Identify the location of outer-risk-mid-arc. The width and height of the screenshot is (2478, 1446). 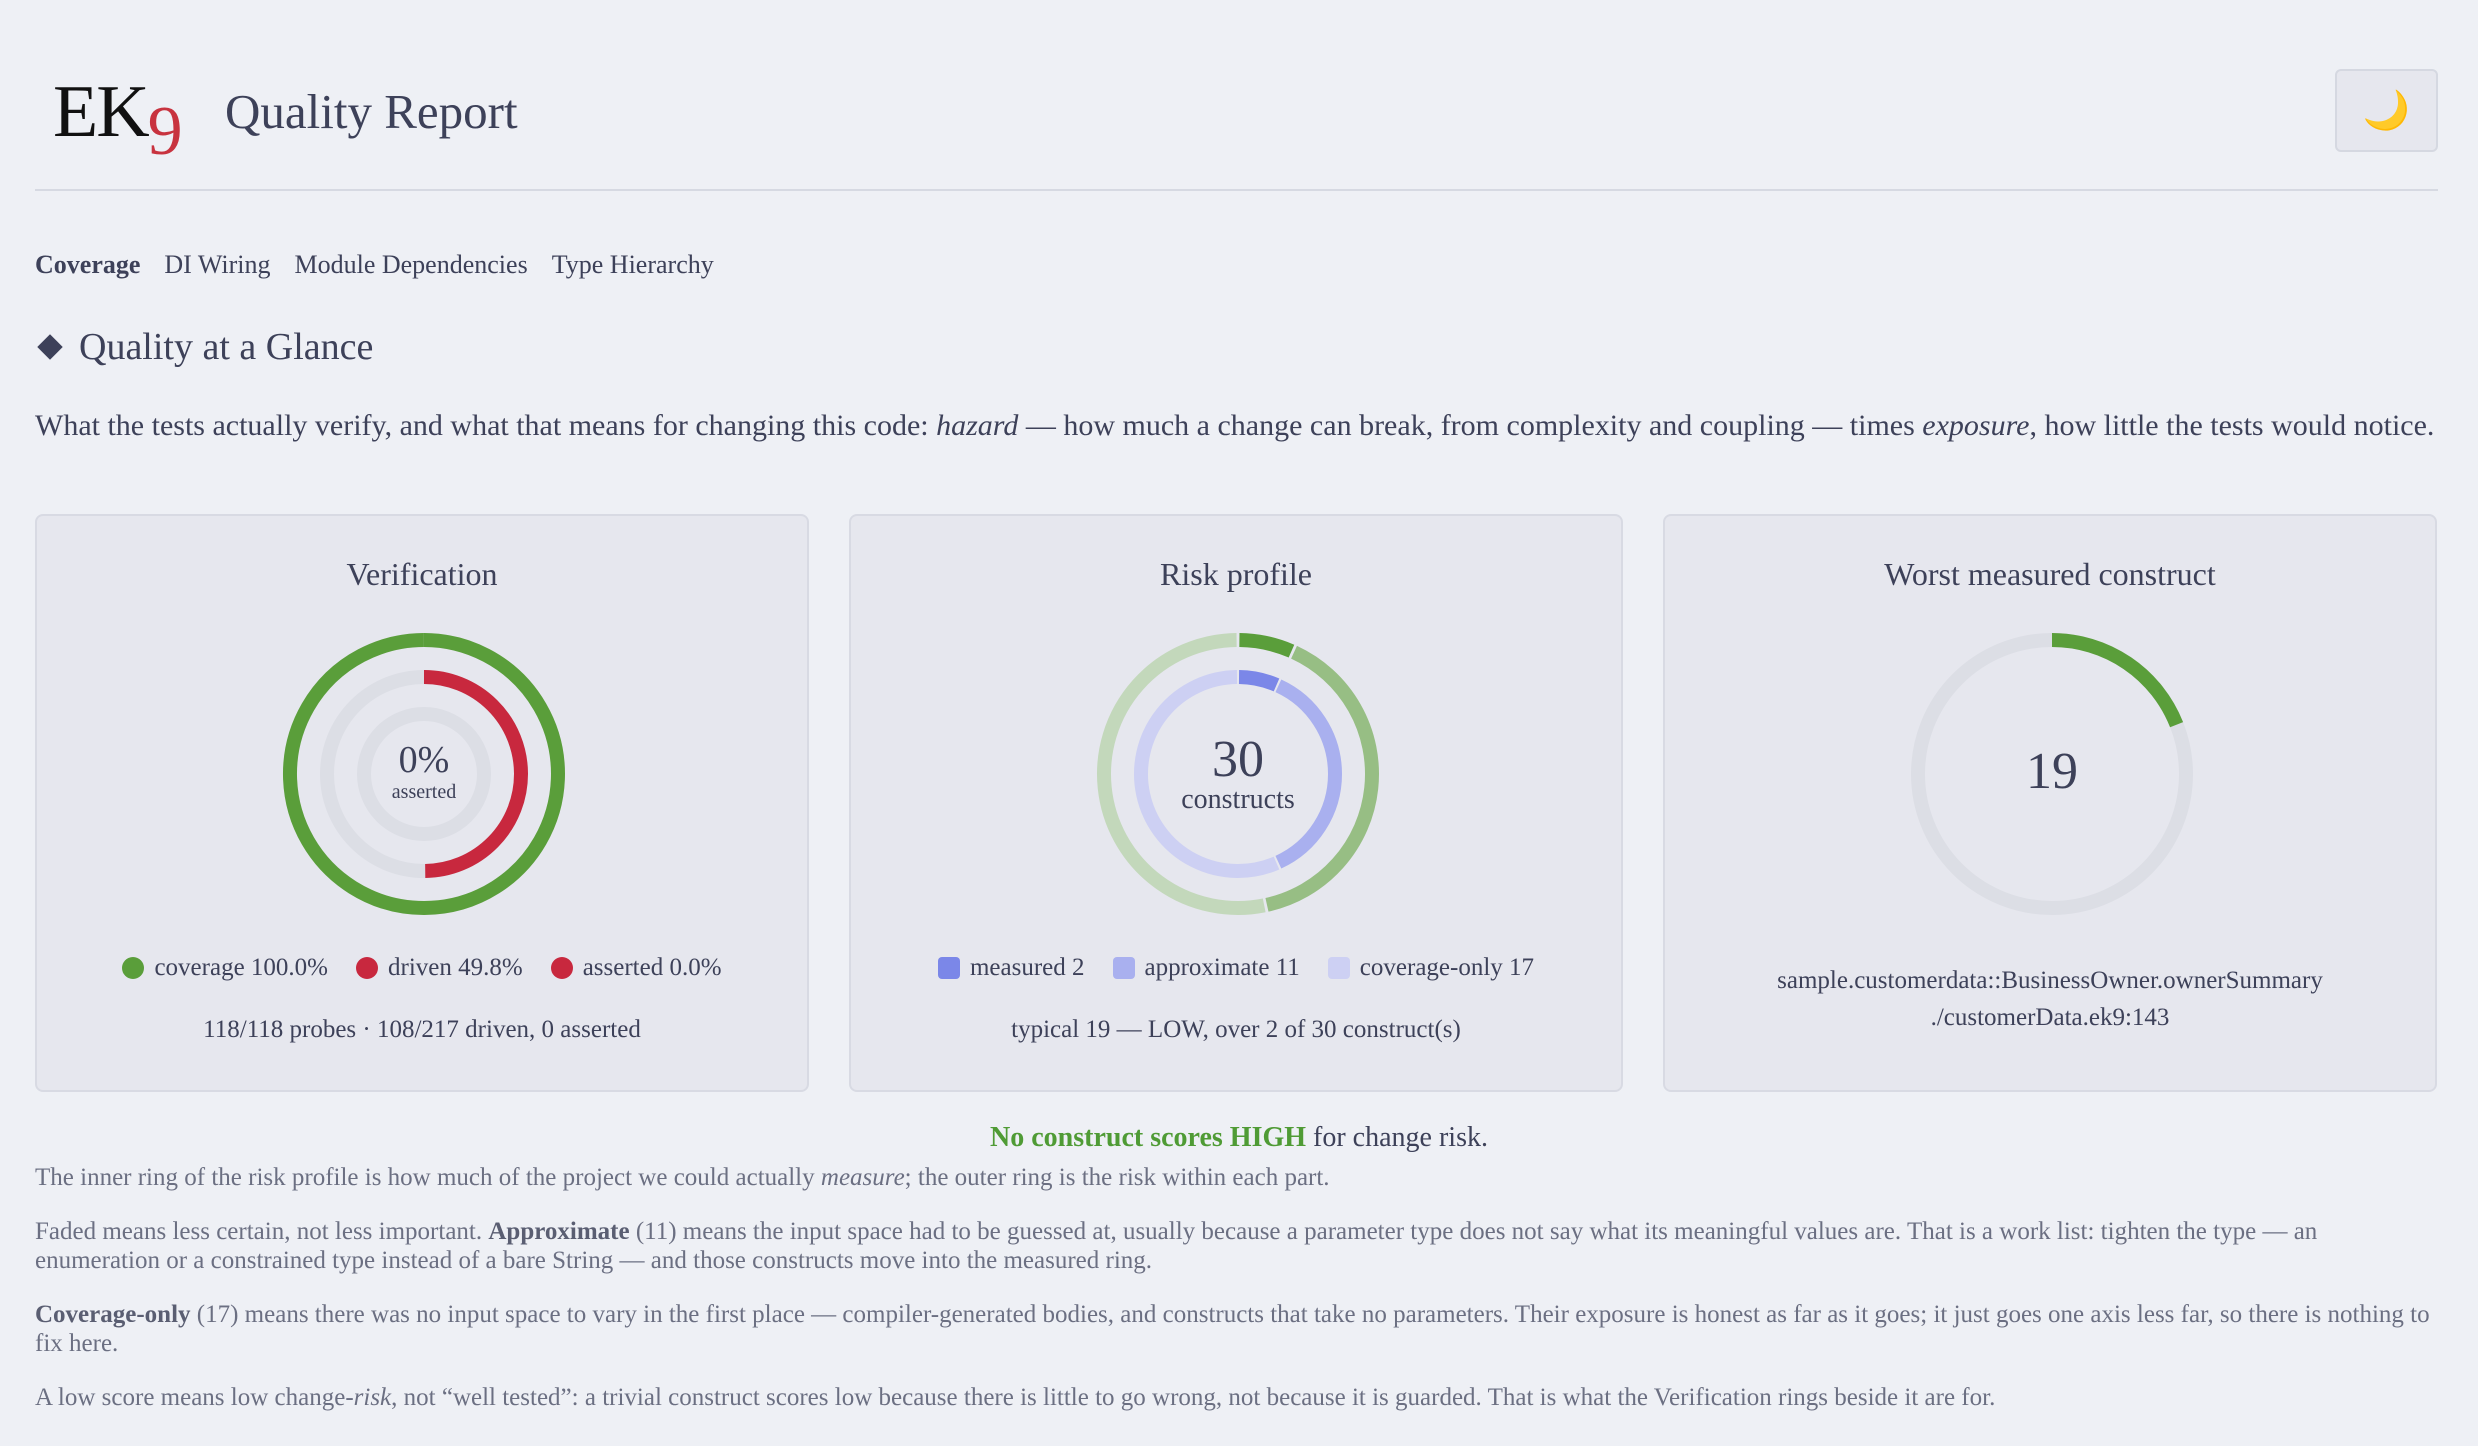
(1322, 778).